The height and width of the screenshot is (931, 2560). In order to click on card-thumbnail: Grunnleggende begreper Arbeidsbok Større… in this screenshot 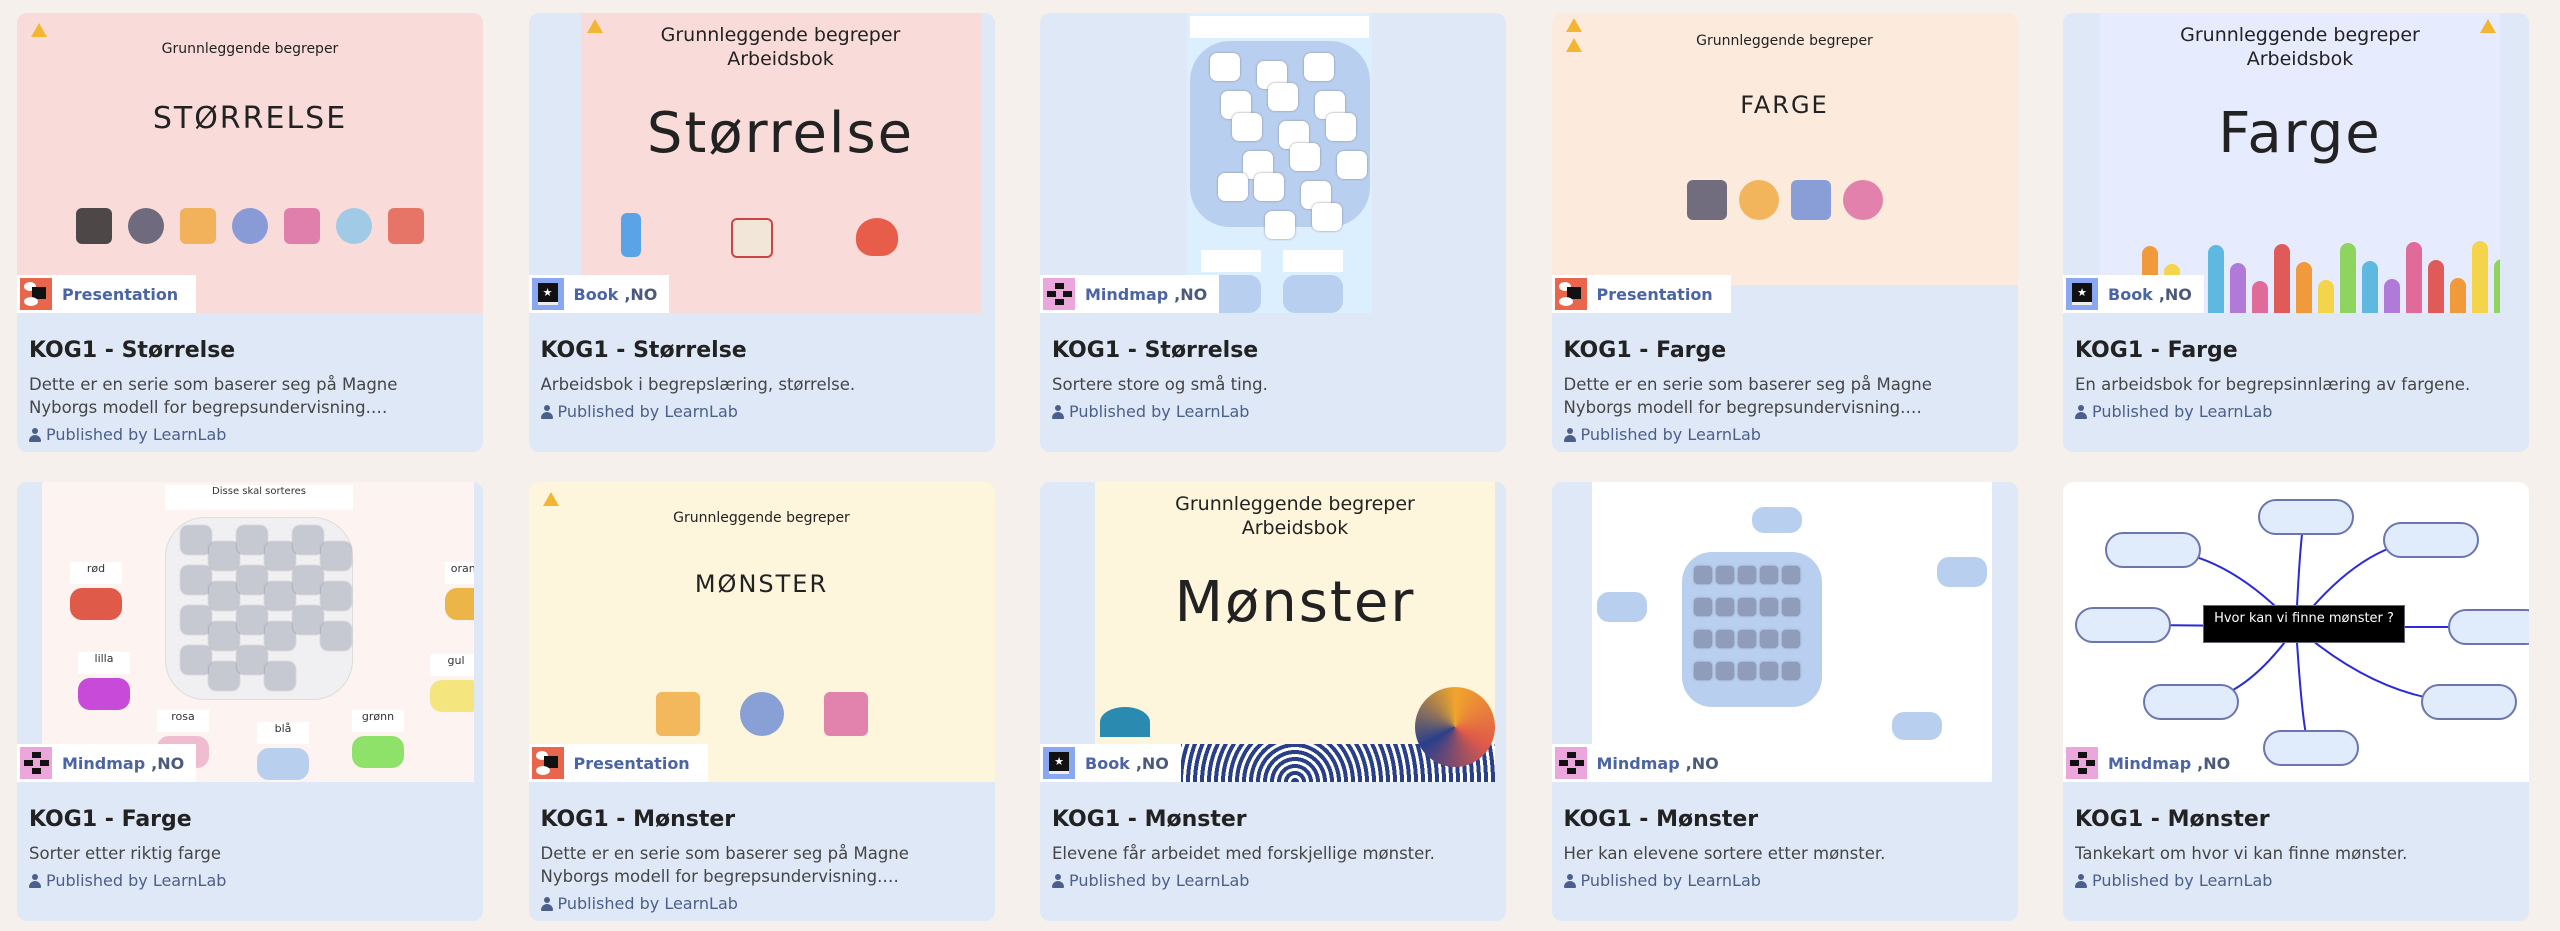, I will do `click(762, 163)`.